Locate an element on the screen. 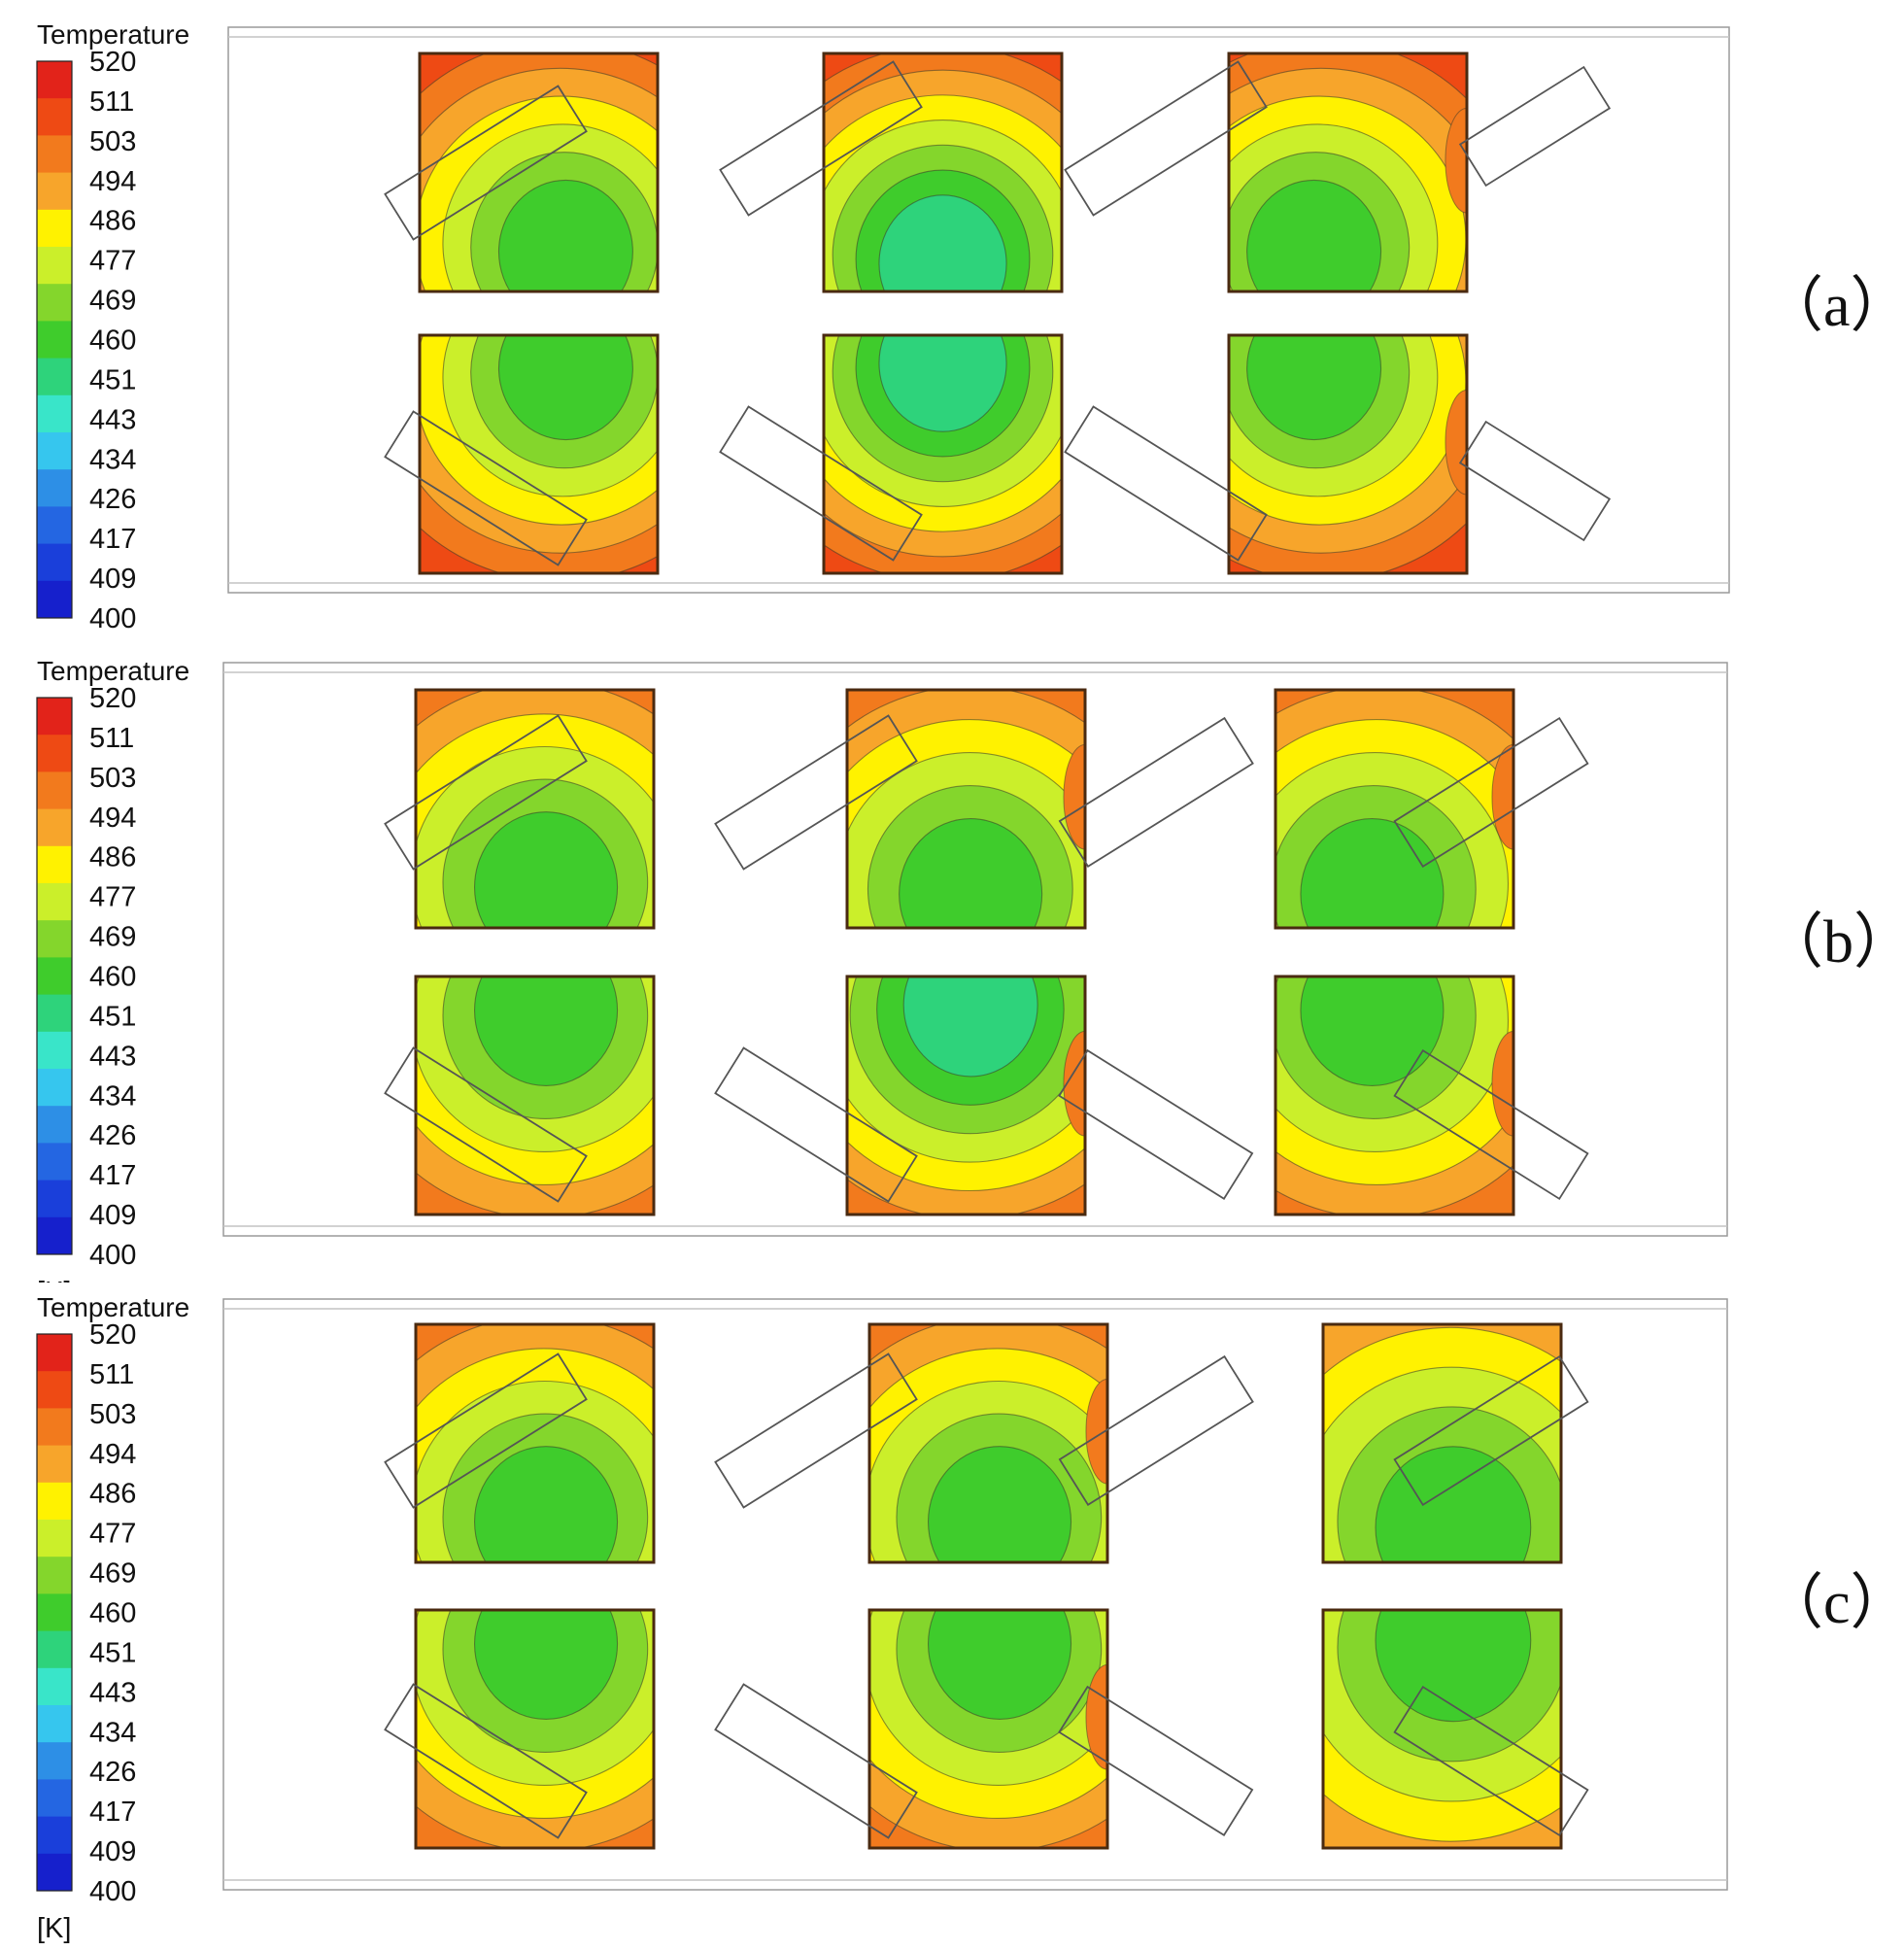 The height and width of the screenshot is (1951, 1904). colorbar-tick-label: 451 is located at coordinates (112, 1017).